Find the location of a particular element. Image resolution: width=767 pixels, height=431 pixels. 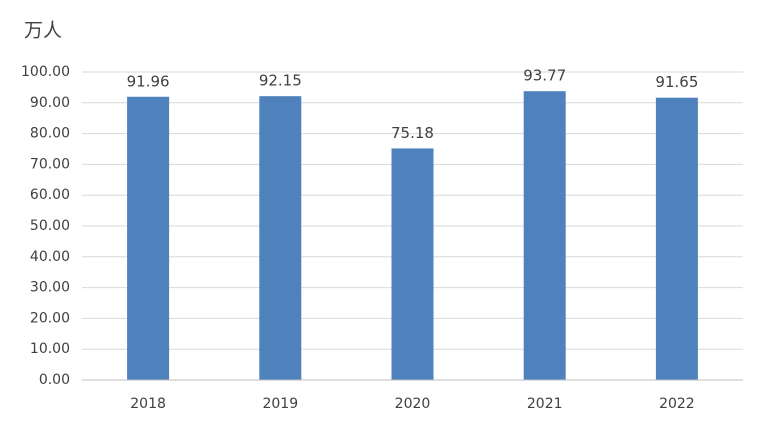

x-tick-label: 2019 is located at coordinates (280, 404).